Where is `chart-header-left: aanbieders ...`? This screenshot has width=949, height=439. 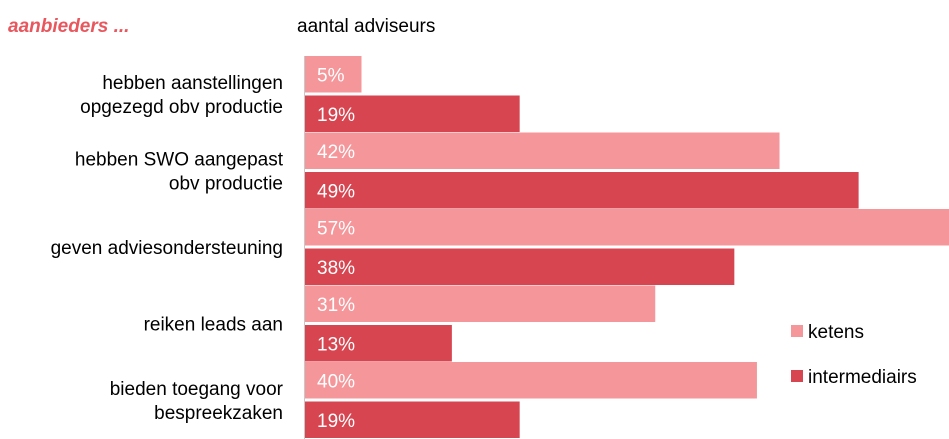 chart-header-left: aanbieders ... is located at coordinates (68, 26).